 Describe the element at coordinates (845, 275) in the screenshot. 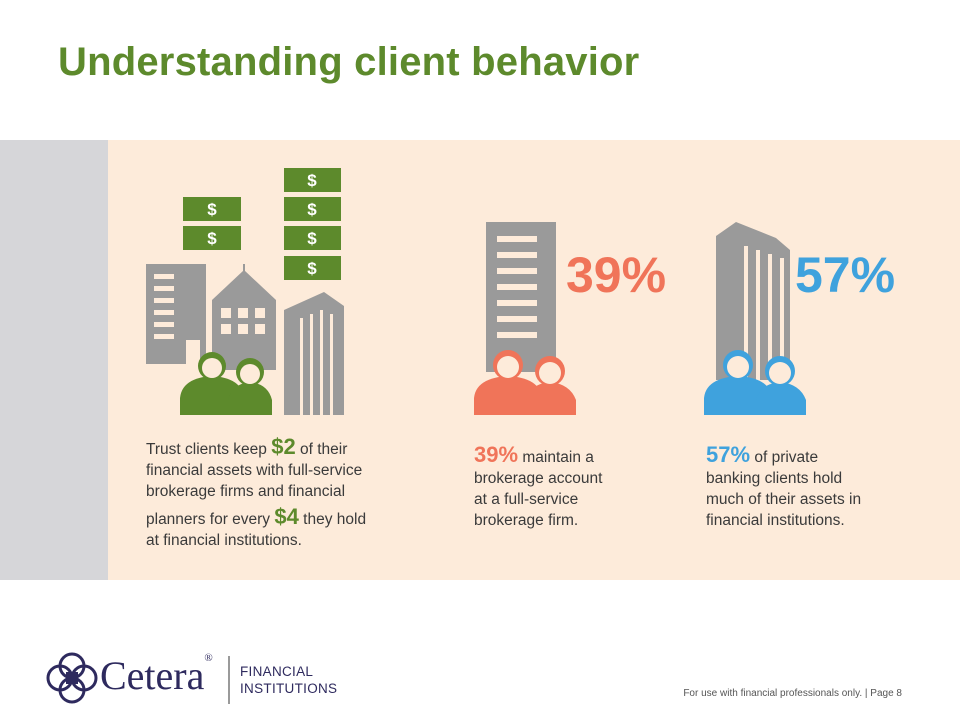

I see `stat-big-57: 57%` at that location.